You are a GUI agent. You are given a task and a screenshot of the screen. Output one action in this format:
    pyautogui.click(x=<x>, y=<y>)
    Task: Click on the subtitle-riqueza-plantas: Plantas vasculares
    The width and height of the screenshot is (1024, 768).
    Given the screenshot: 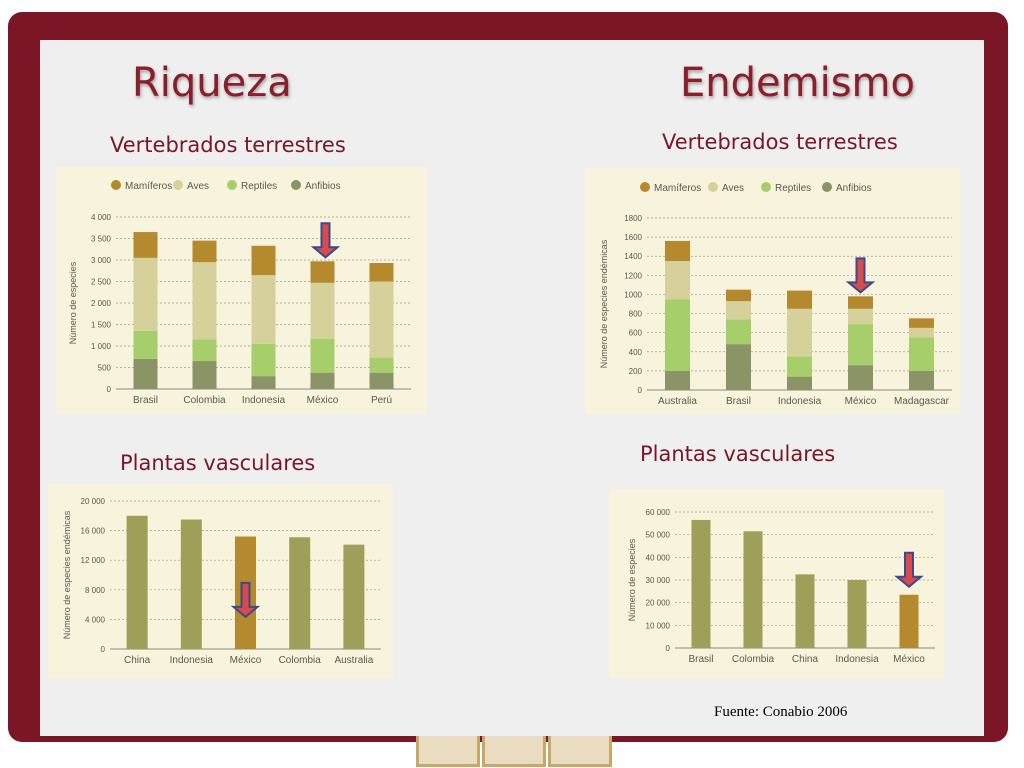 What is the action you would take?
    pyautogui.click(x=218, y=463)
    